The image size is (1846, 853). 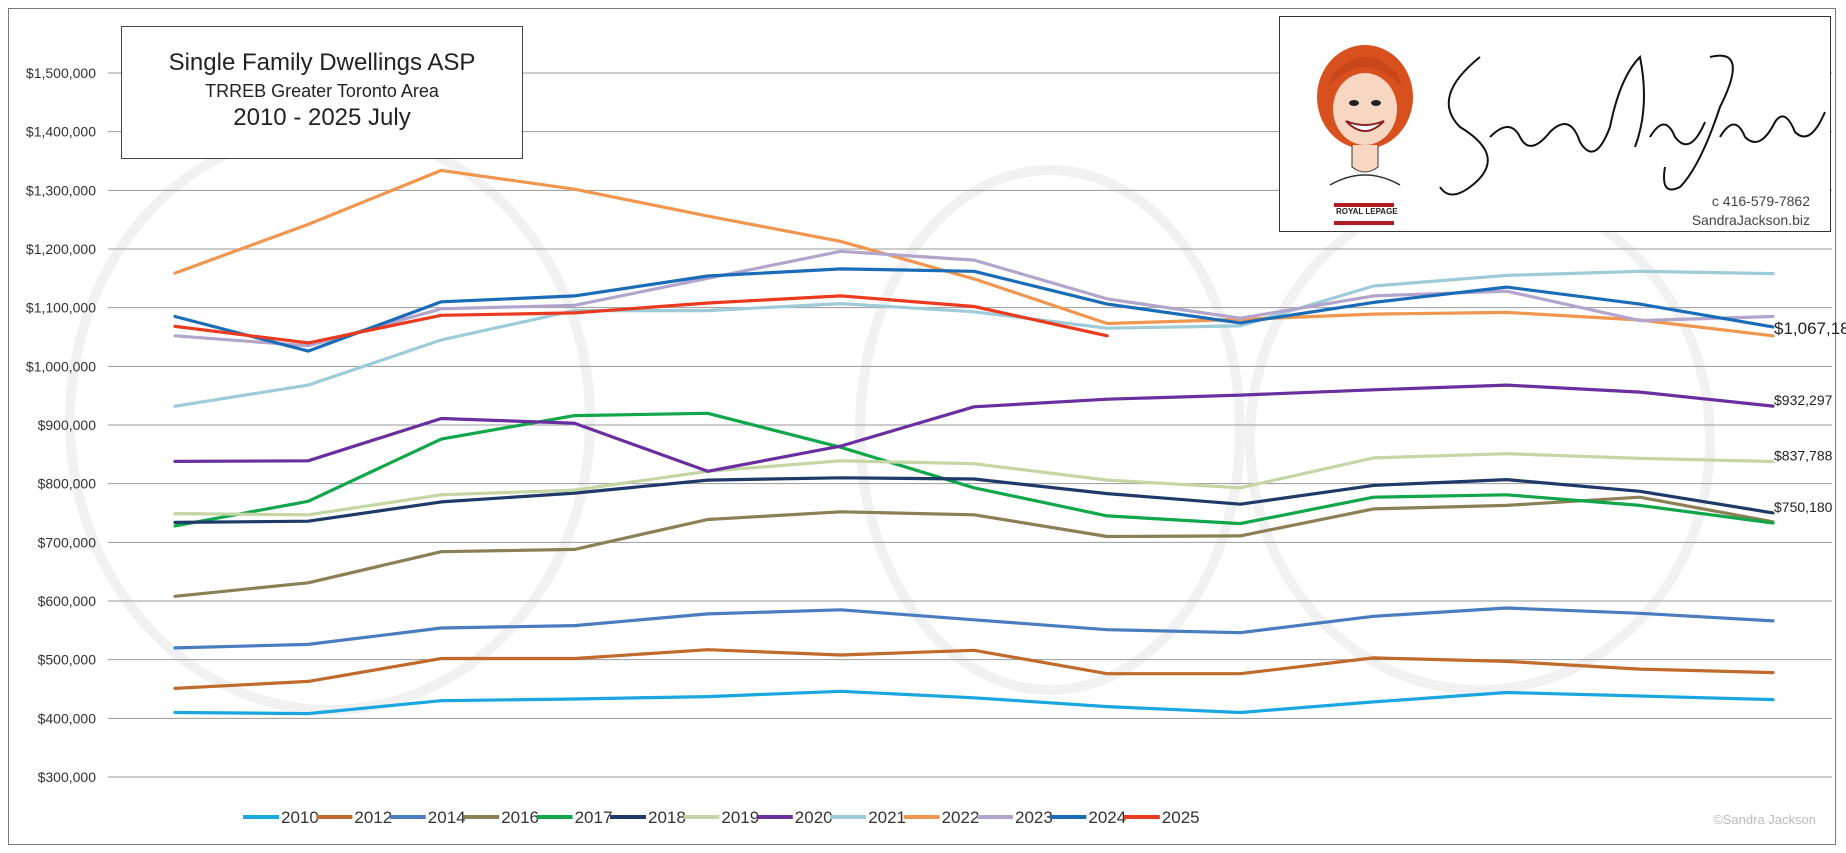 I want to click on legend-label-2024: 2024, so click(x=1107, y=817).